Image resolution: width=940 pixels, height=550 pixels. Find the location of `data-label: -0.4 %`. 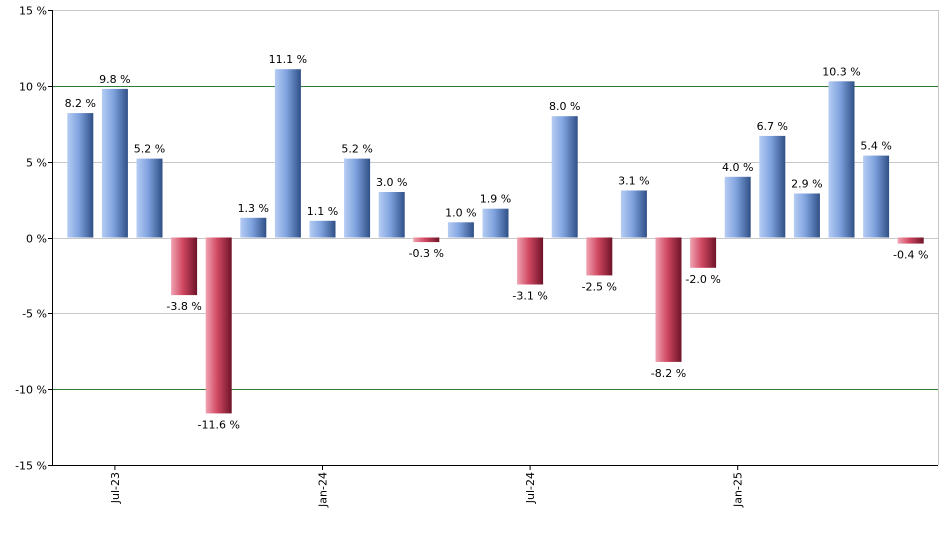

data-label: -0.4 % is located at coordinates (910, 255).